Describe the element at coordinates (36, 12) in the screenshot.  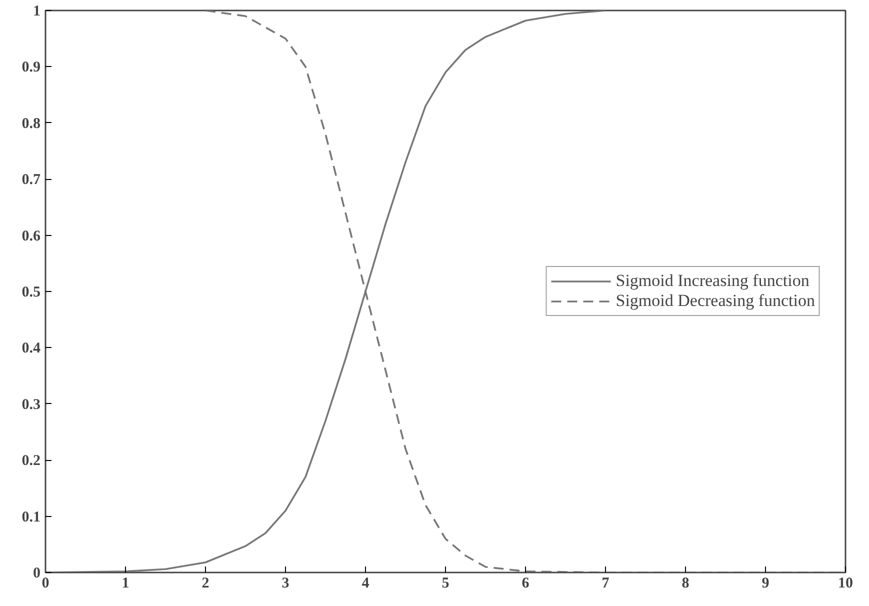
I see `y-tick-label: 1` at that location.